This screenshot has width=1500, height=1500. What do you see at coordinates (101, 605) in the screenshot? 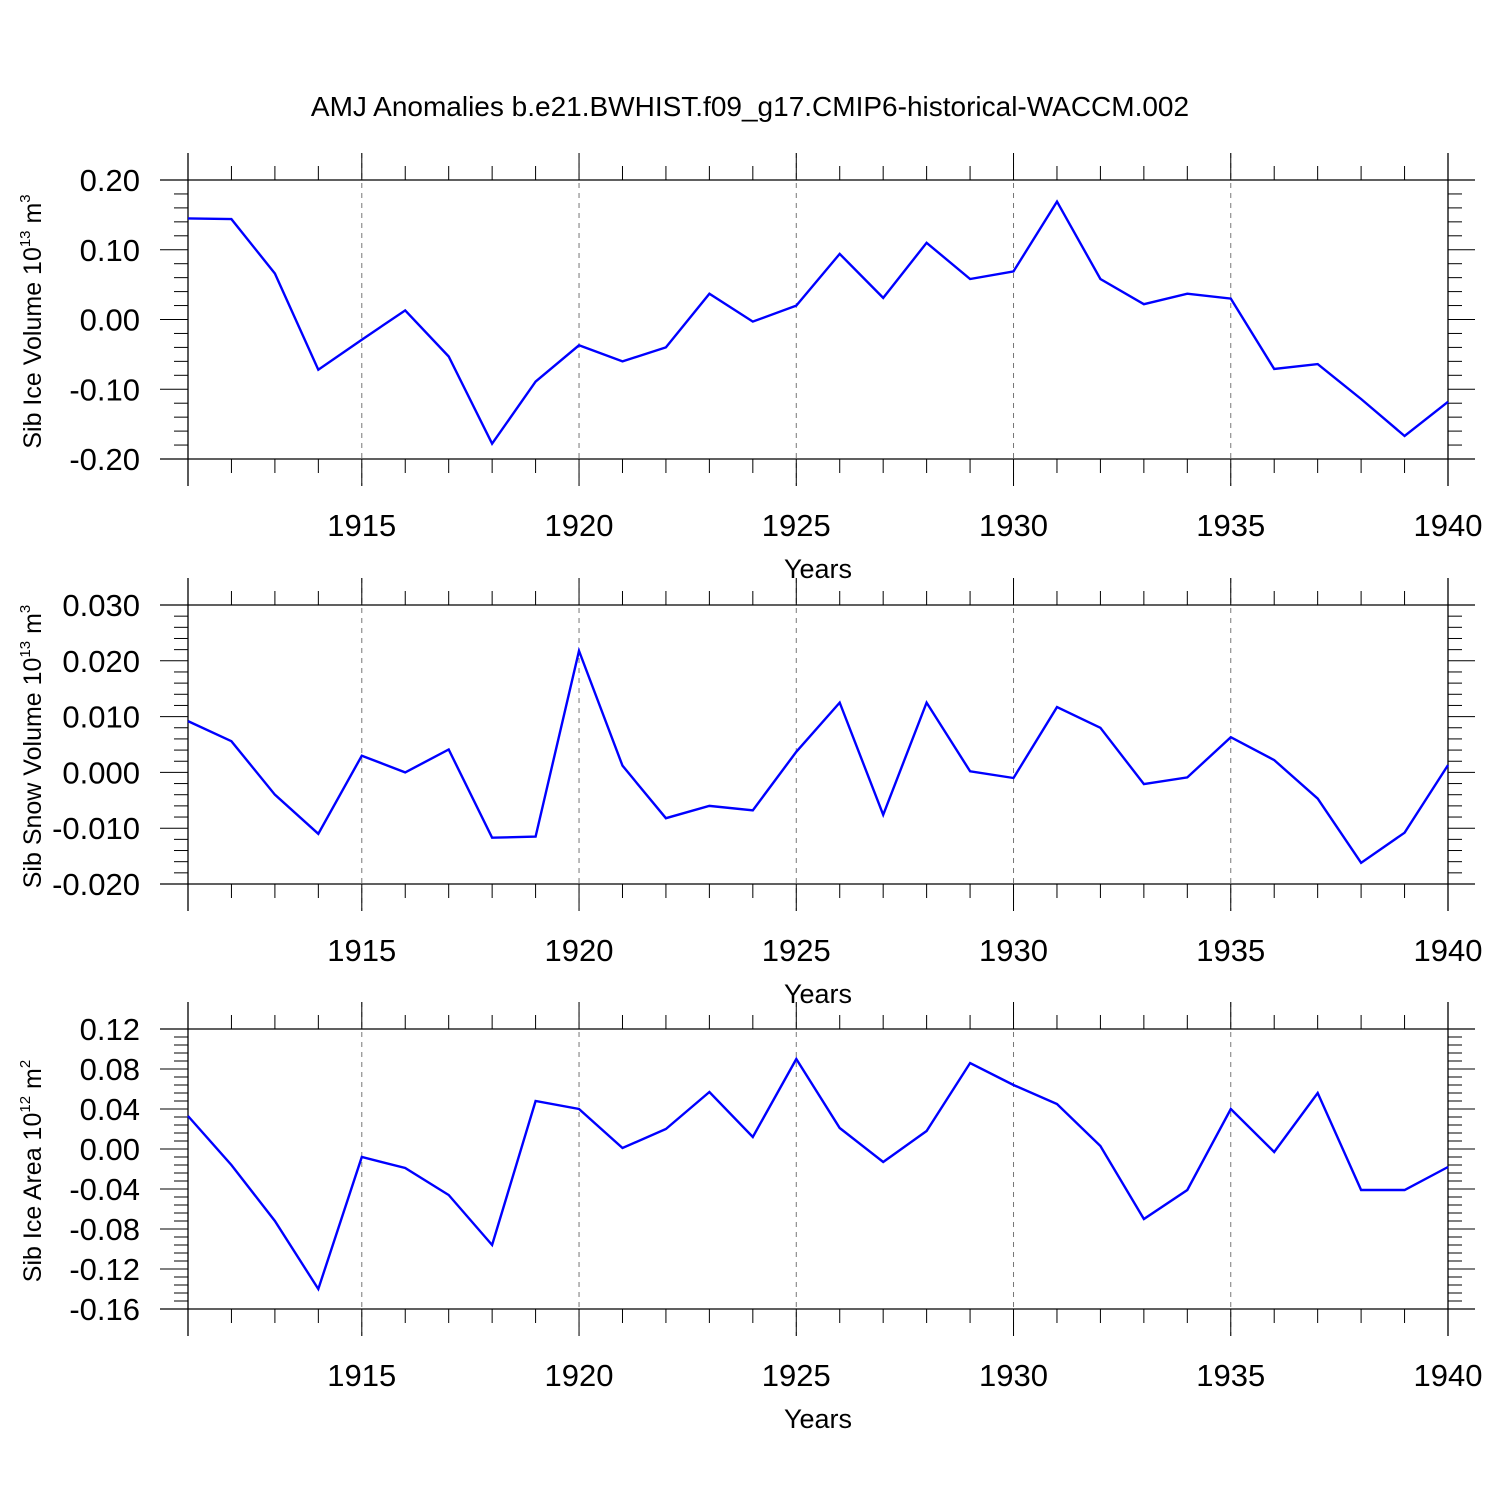
I see `y-tick-label: 0.030` at bounding box center [101, 605].